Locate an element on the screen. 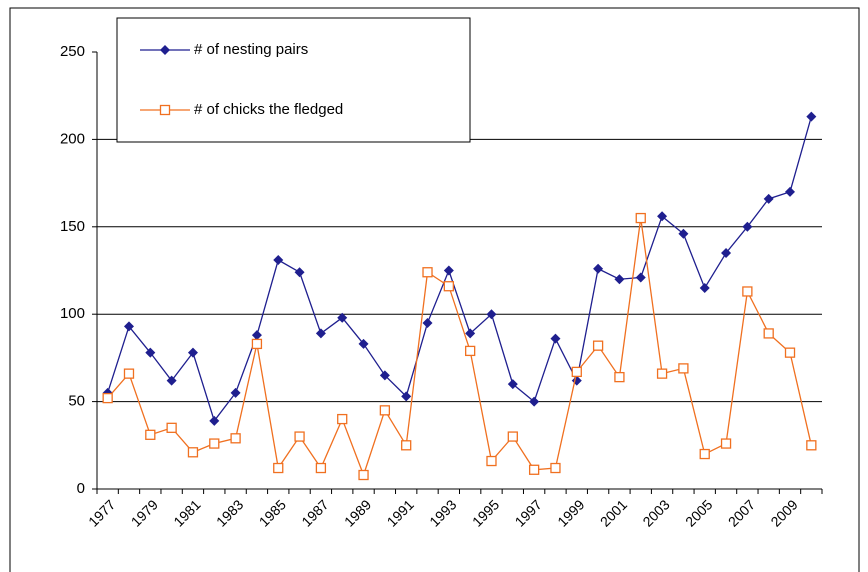  x-tick-label: 1999 is located at coordinates (570, 512).